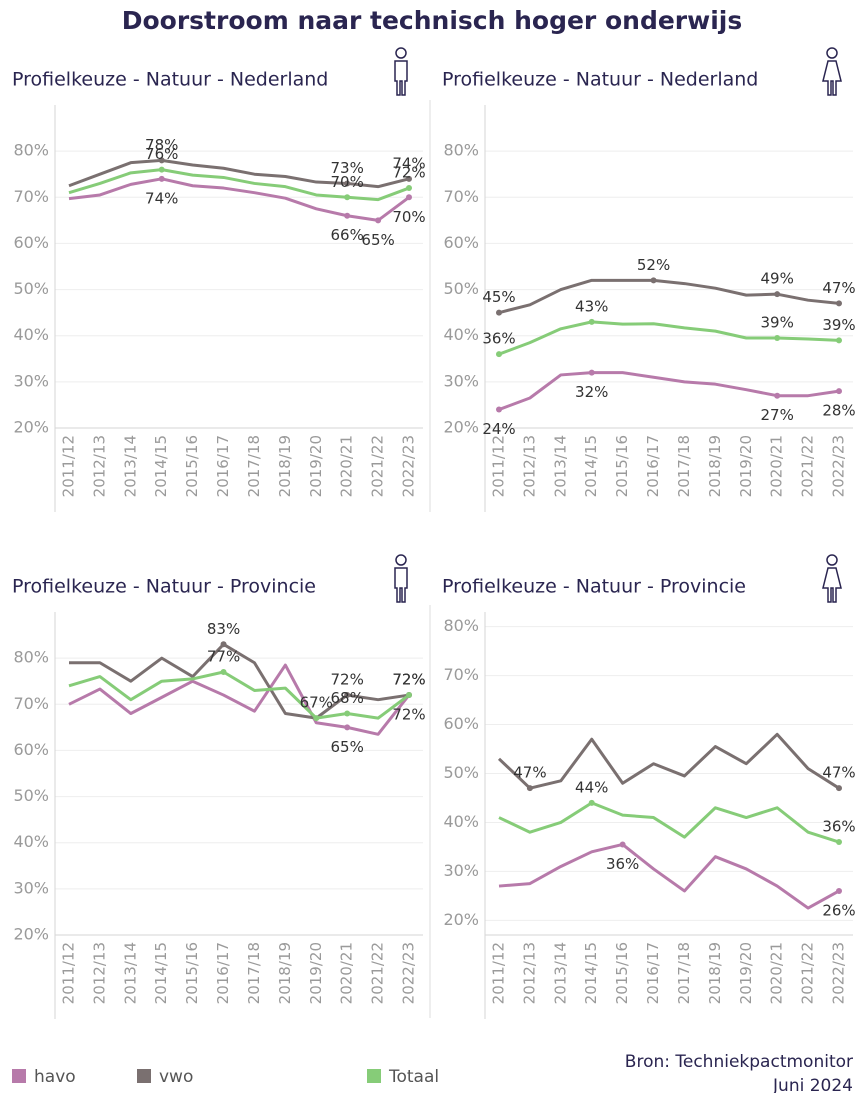 This screenshot has height=1093, width=855. What do you see at coordinates (347, 680) in the screenshot?
I see `data-label: 72%` at bounding box center [347, 680].